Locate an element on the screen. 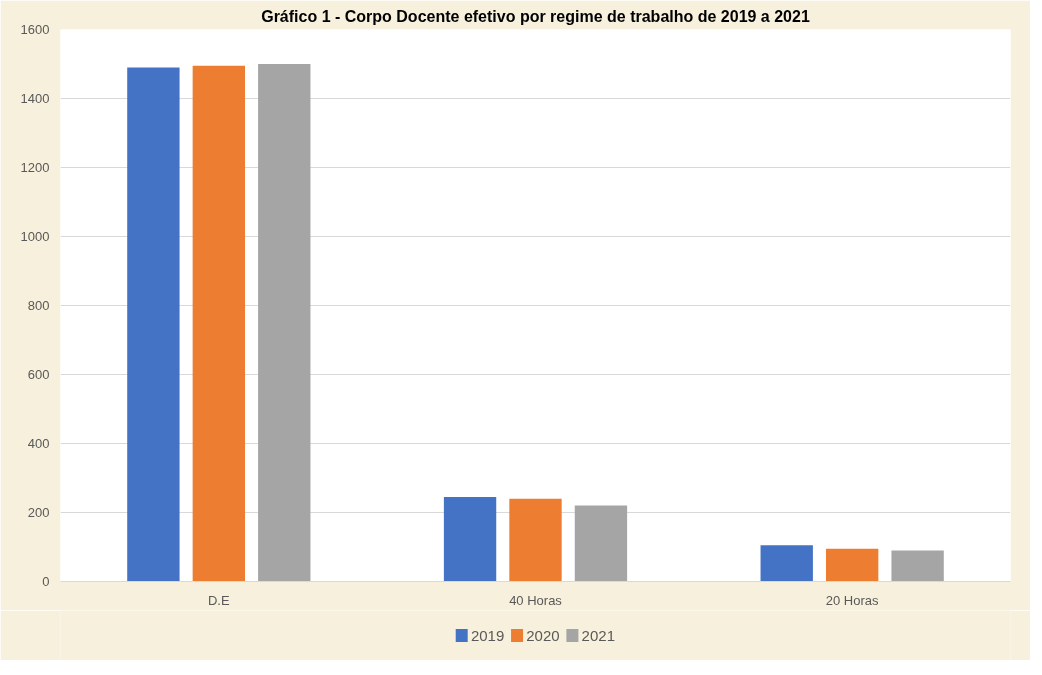  x-tick-label: 40 Horas is located at coordinates (536, 600).